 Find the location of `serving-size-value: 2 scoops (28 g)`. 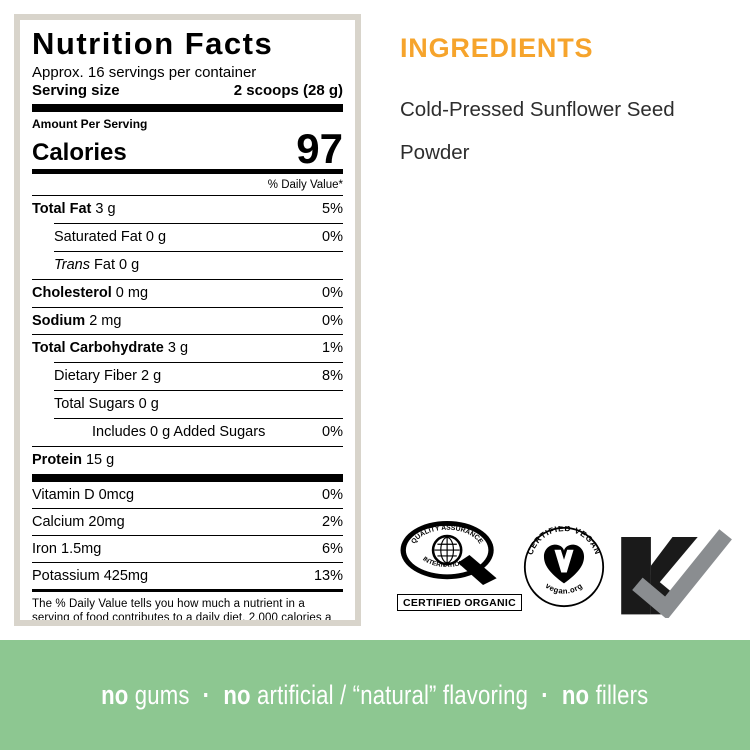

serving-size-value: 2 scoops (28 g) is located at coordinates (288, 90).